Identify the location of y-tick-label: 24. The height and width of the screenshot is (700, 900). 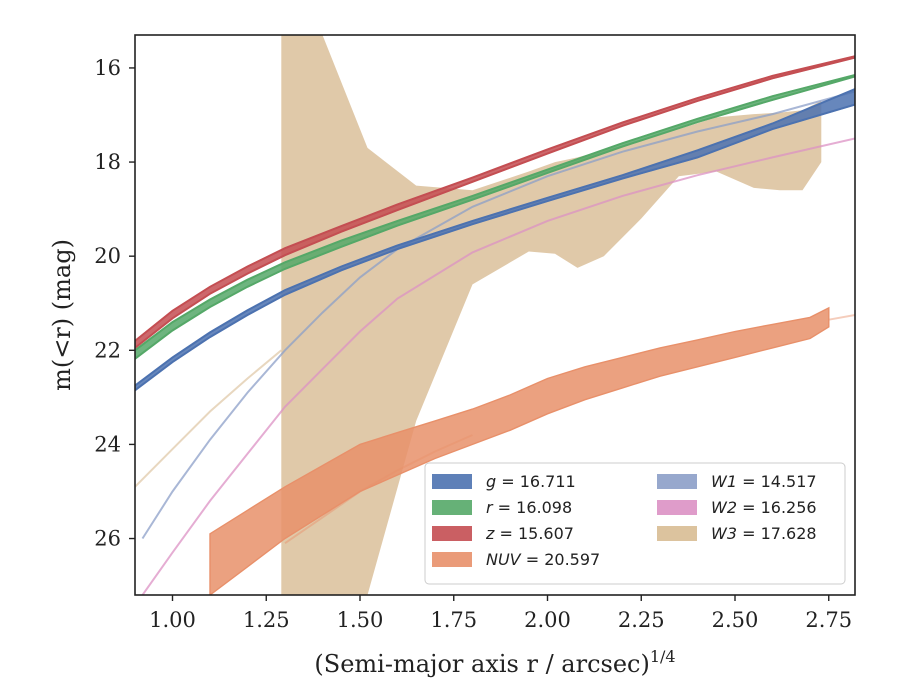
(107, 444).